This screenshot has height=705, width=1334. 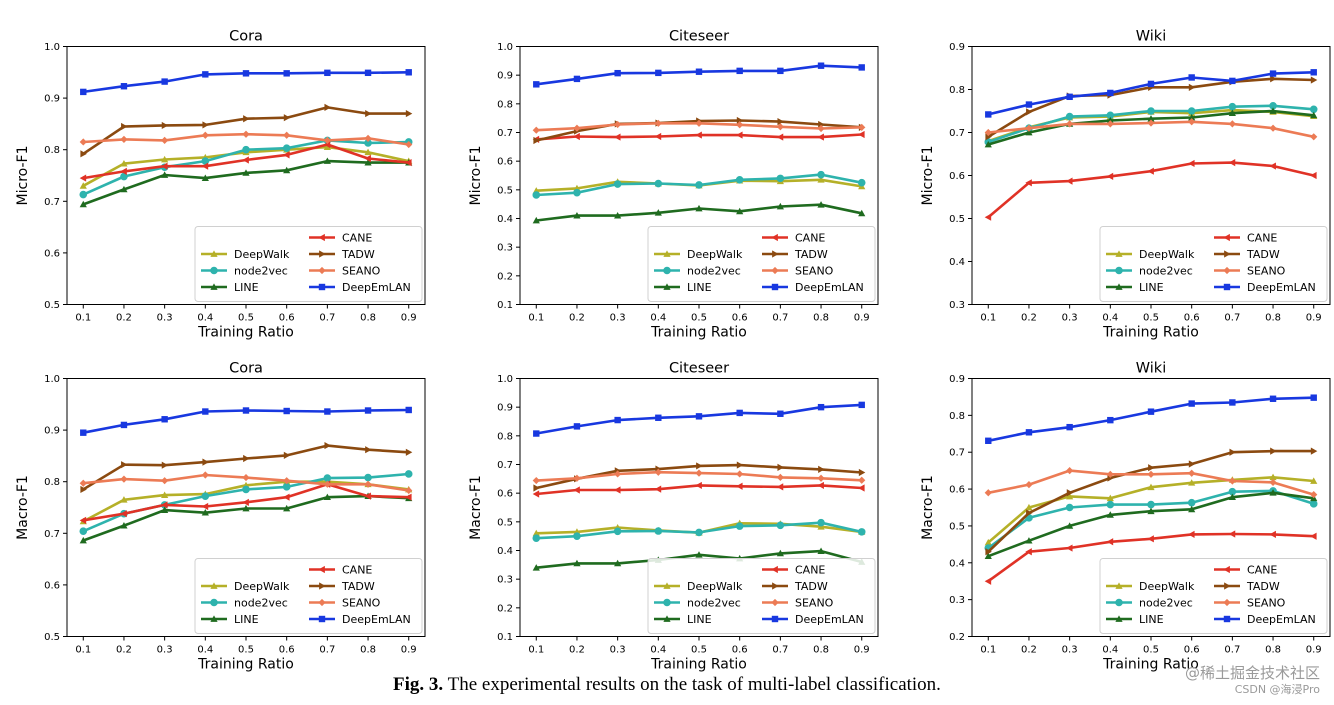 What do you see at coordinates (245, 254) in the screenshot?
I see `legend-entry-deepwalk: DeepWalk` at bounding box center [245, 254].